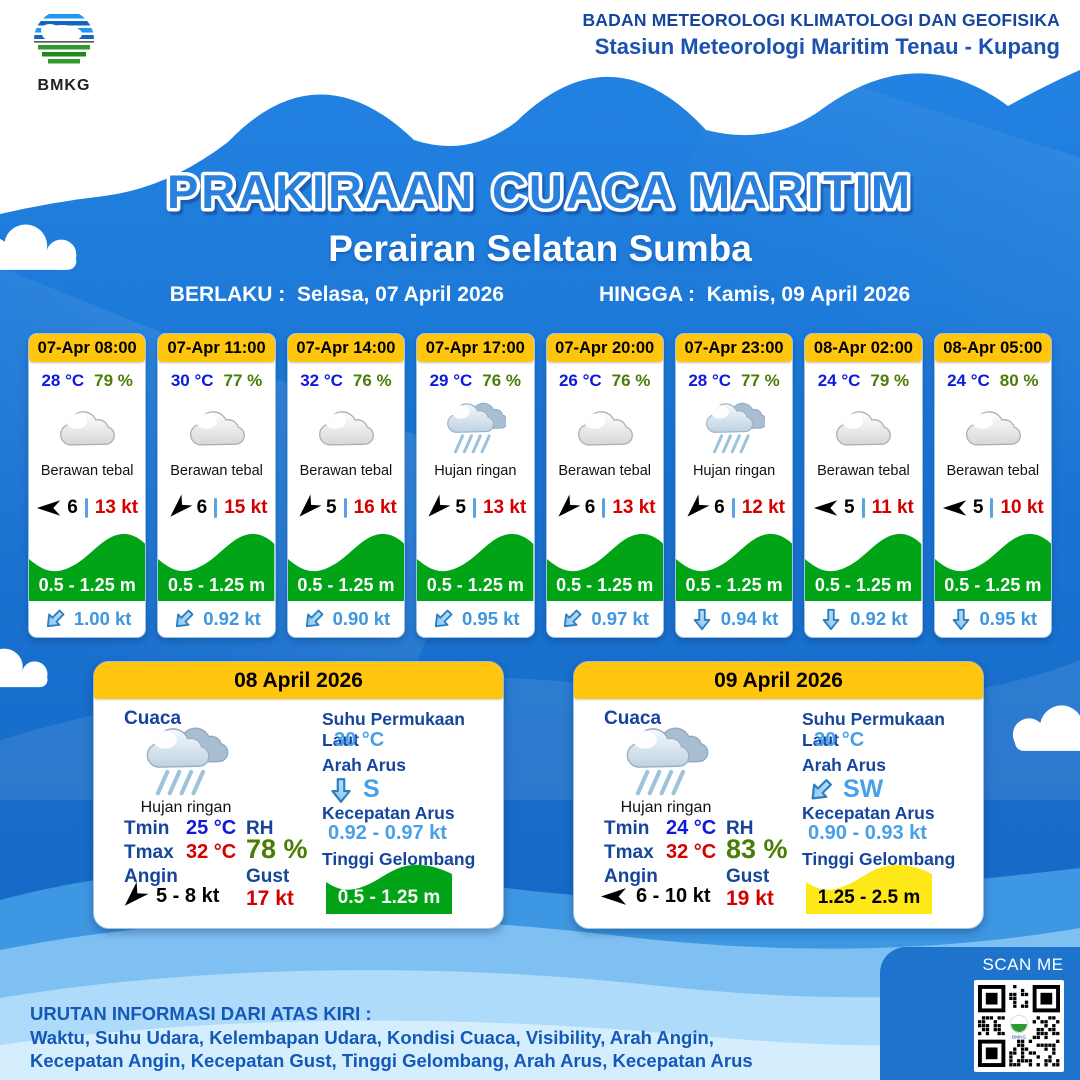 This screenshot has height=1080, width=1080. Describe the element at coordinates (169, 894) in the screenshot. I see `wind-row: 5 - 8 kt` at that location.